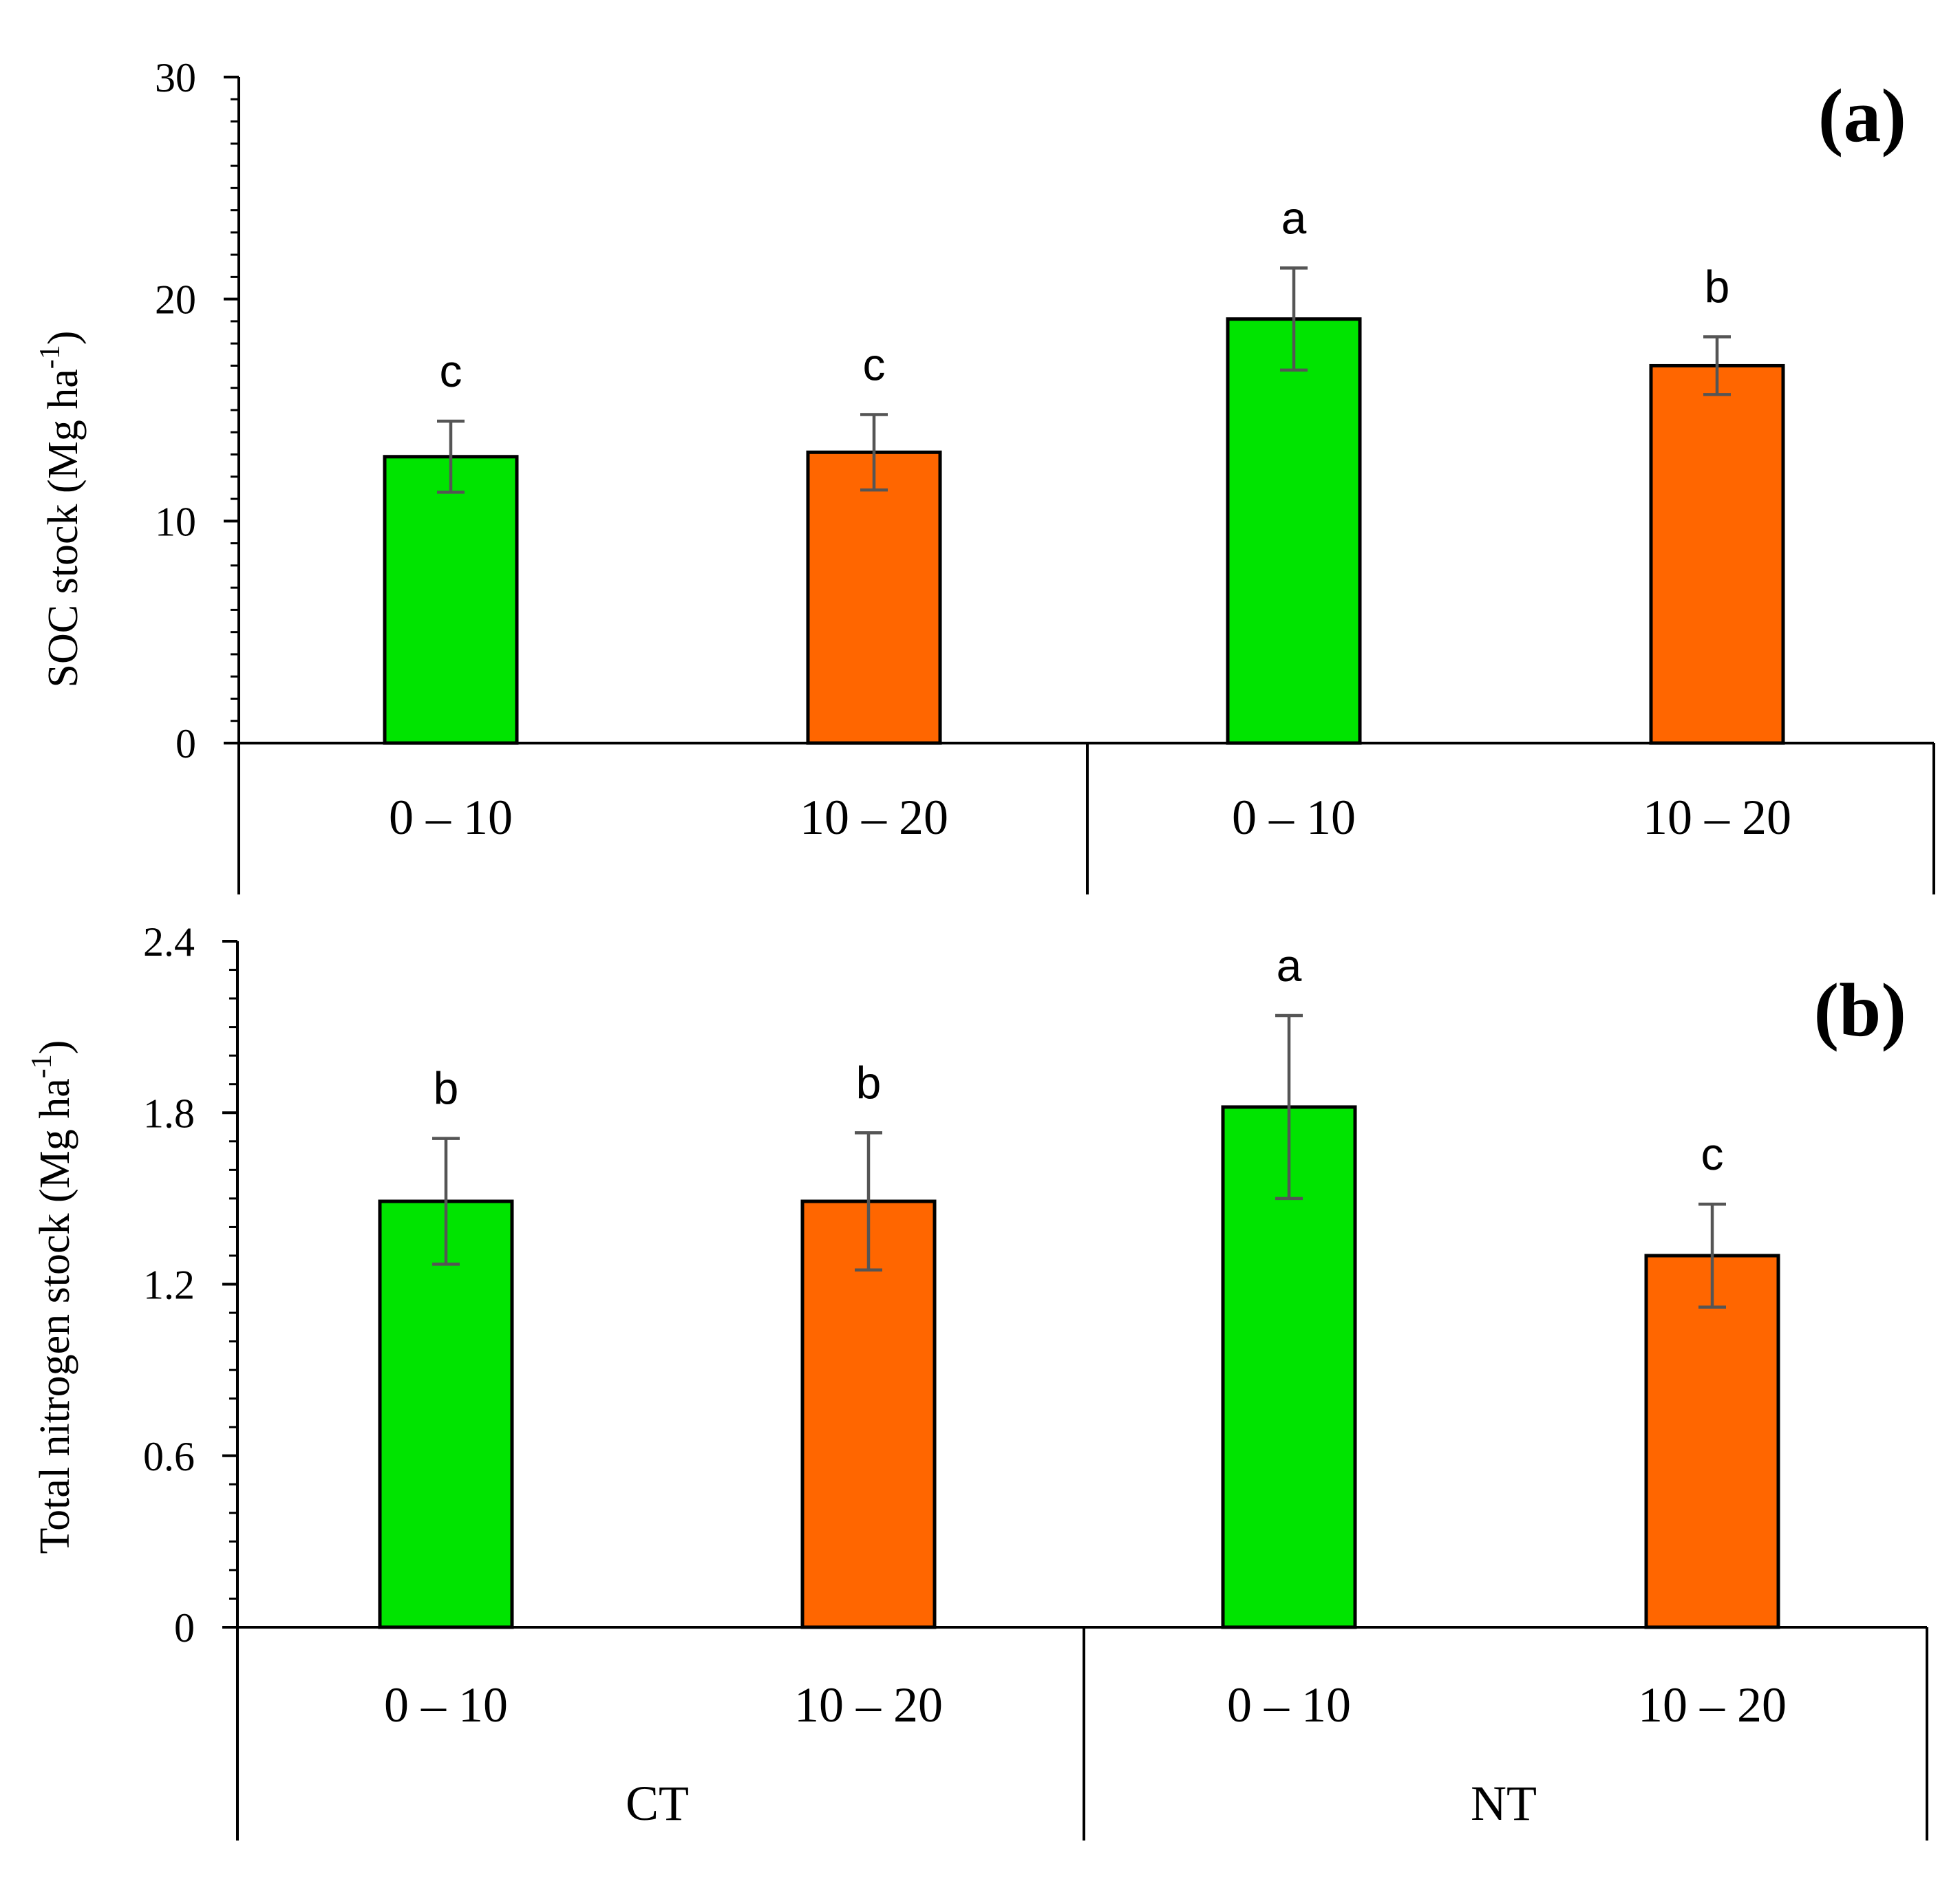 The image size is (1960, 1899). I want to click on panel-a-y-ticks: 0 10 20 30, so click(197, 410).